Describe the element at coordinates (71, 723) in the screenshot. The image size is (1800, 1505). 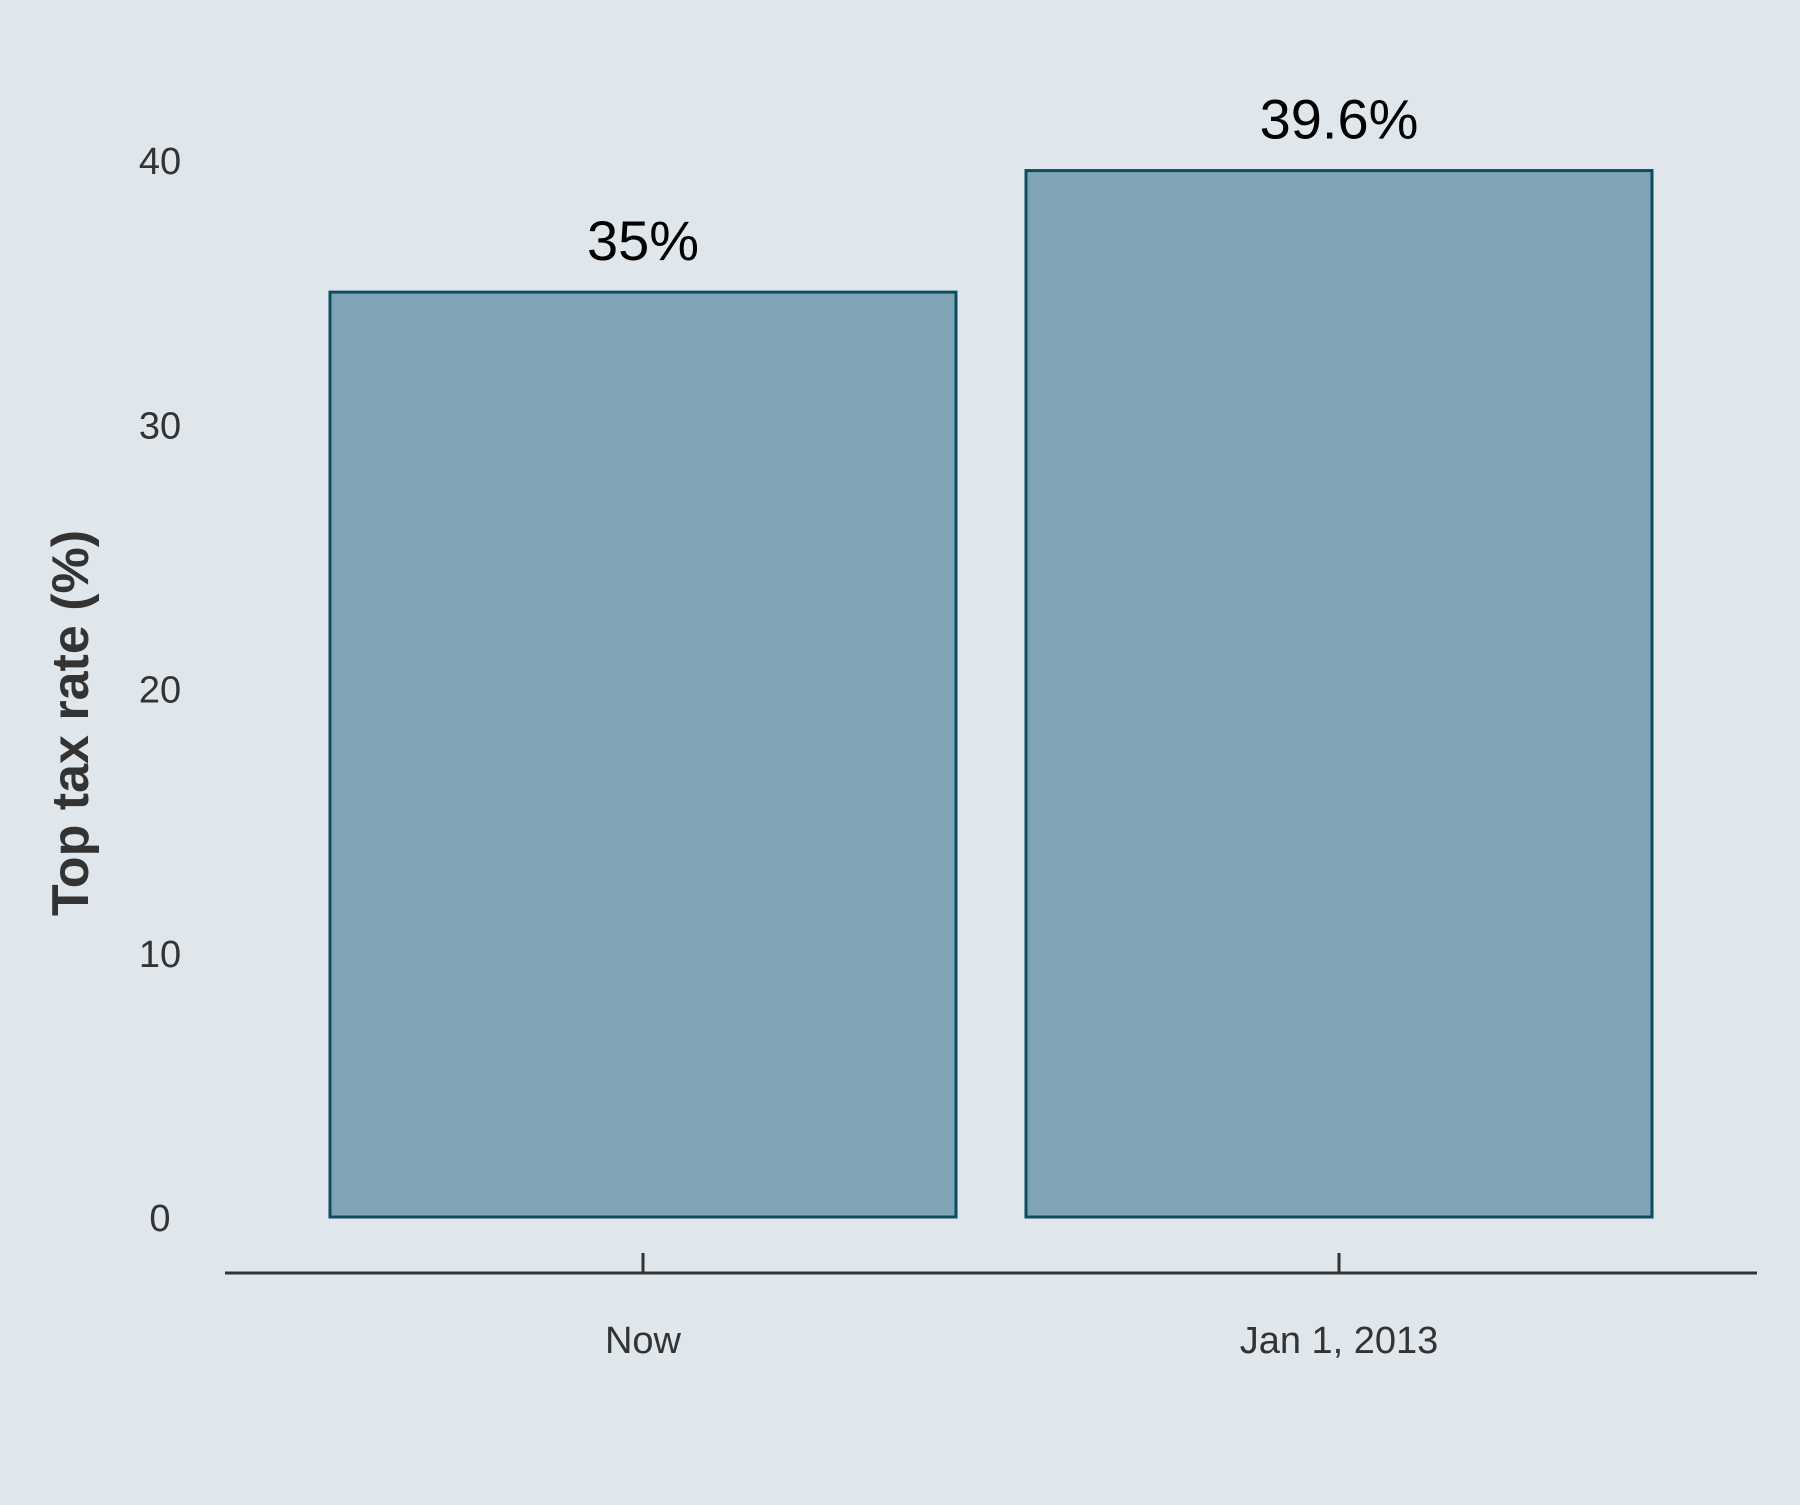
I see `y-axis-title: Top tax rate (%)` at that location.